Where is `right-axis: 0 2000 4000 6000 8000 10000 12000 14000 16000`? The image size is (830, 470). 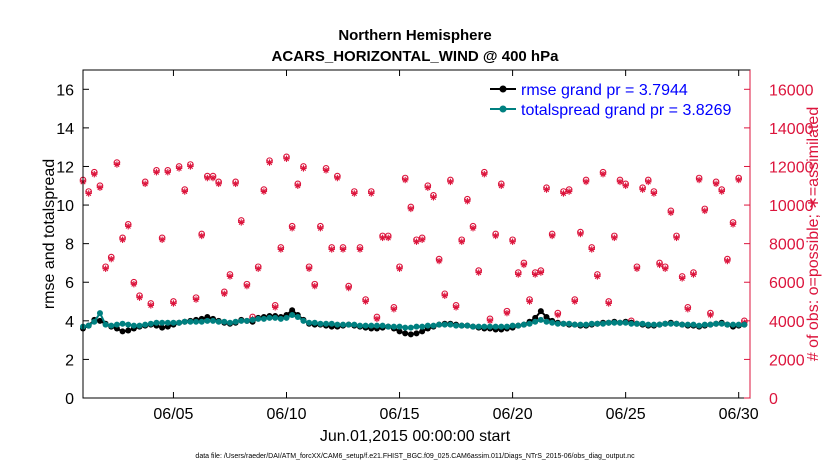
right-axis: 0 2000 4000 6000 8000 10000 12000 14000 16000 is located at coordinates (779, 245).